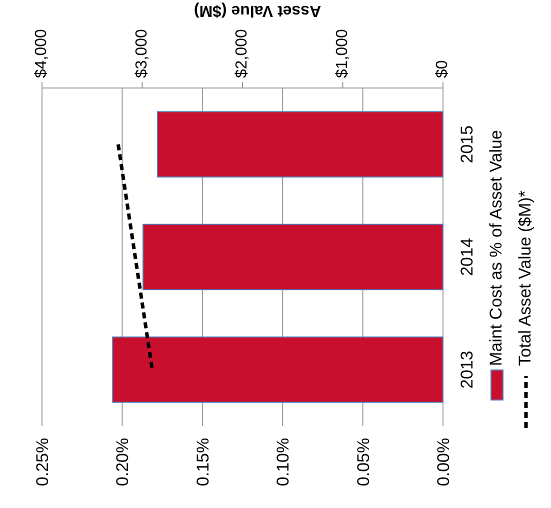 The image size is (551, 508). I want to click on x-tick-label: 0.15%, so click(202, 462).